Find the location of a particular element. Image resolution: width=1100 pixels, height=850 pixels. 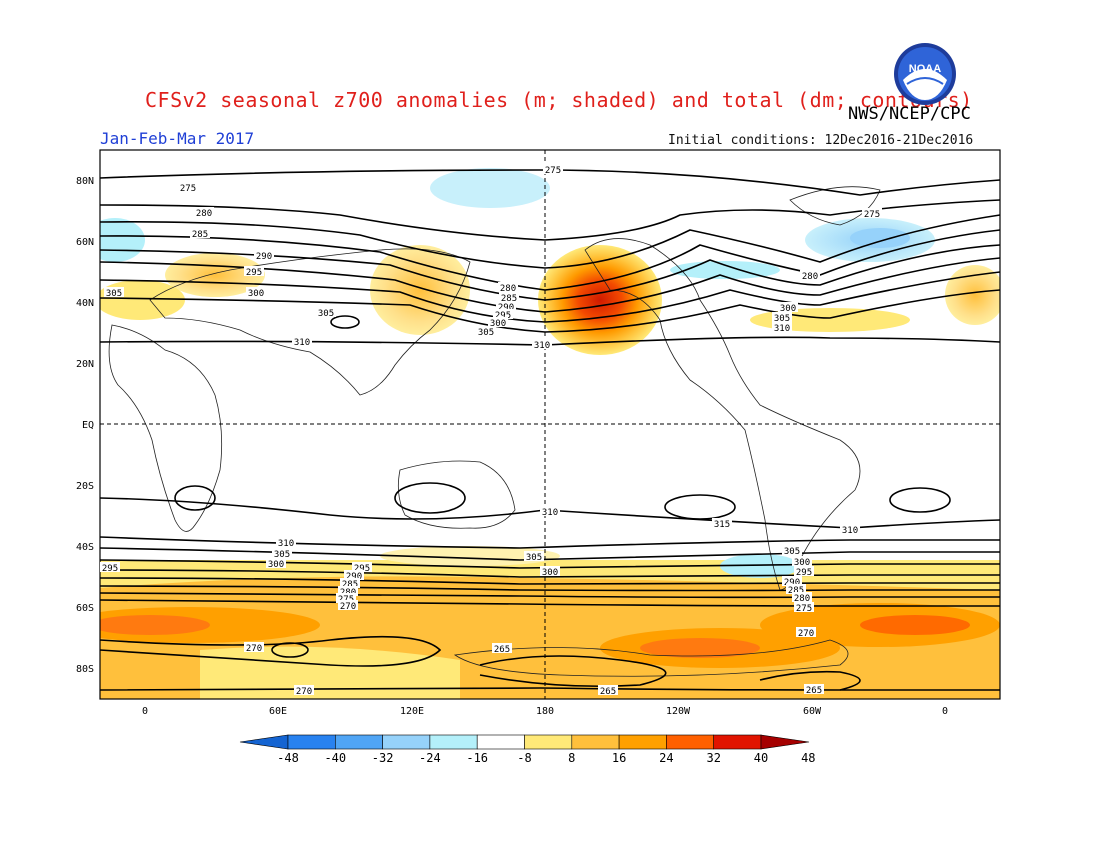

lat-label: 20S is located at coordinates (85, 486).